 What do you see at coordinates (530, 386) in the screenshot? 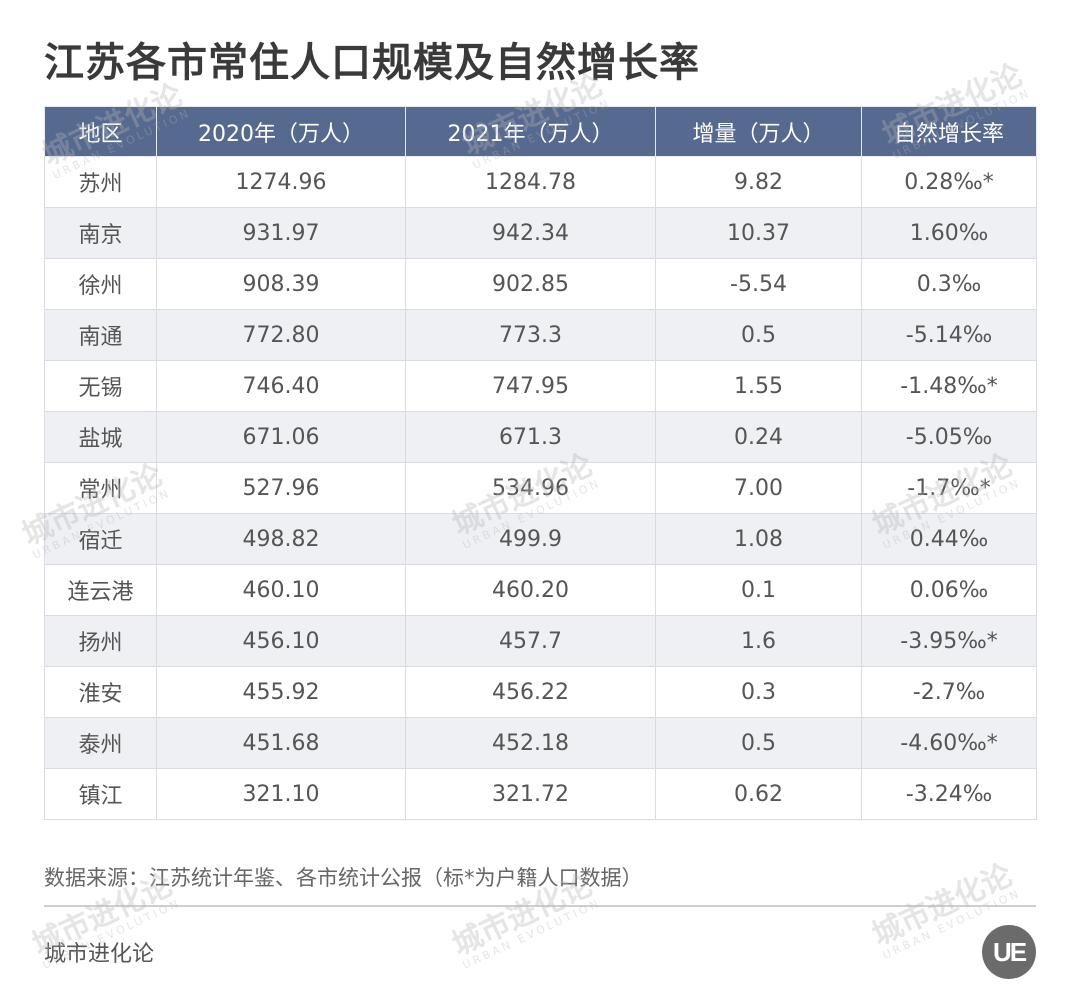
I see `cell-2021: 747.95` at bounding box center [530, 386].